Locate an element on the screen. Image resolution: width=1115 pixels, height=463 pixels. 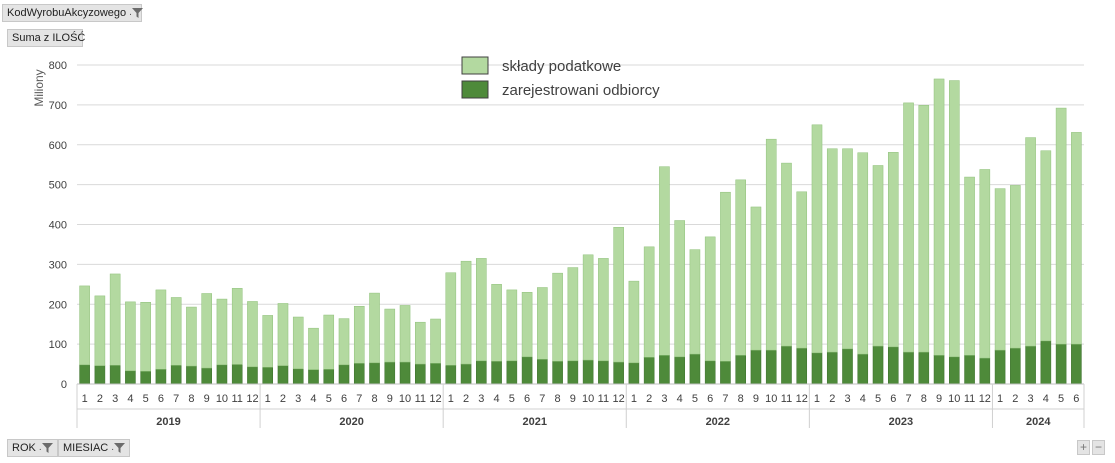
year-group-label: 2024 is located at coordinates (1038, 422).